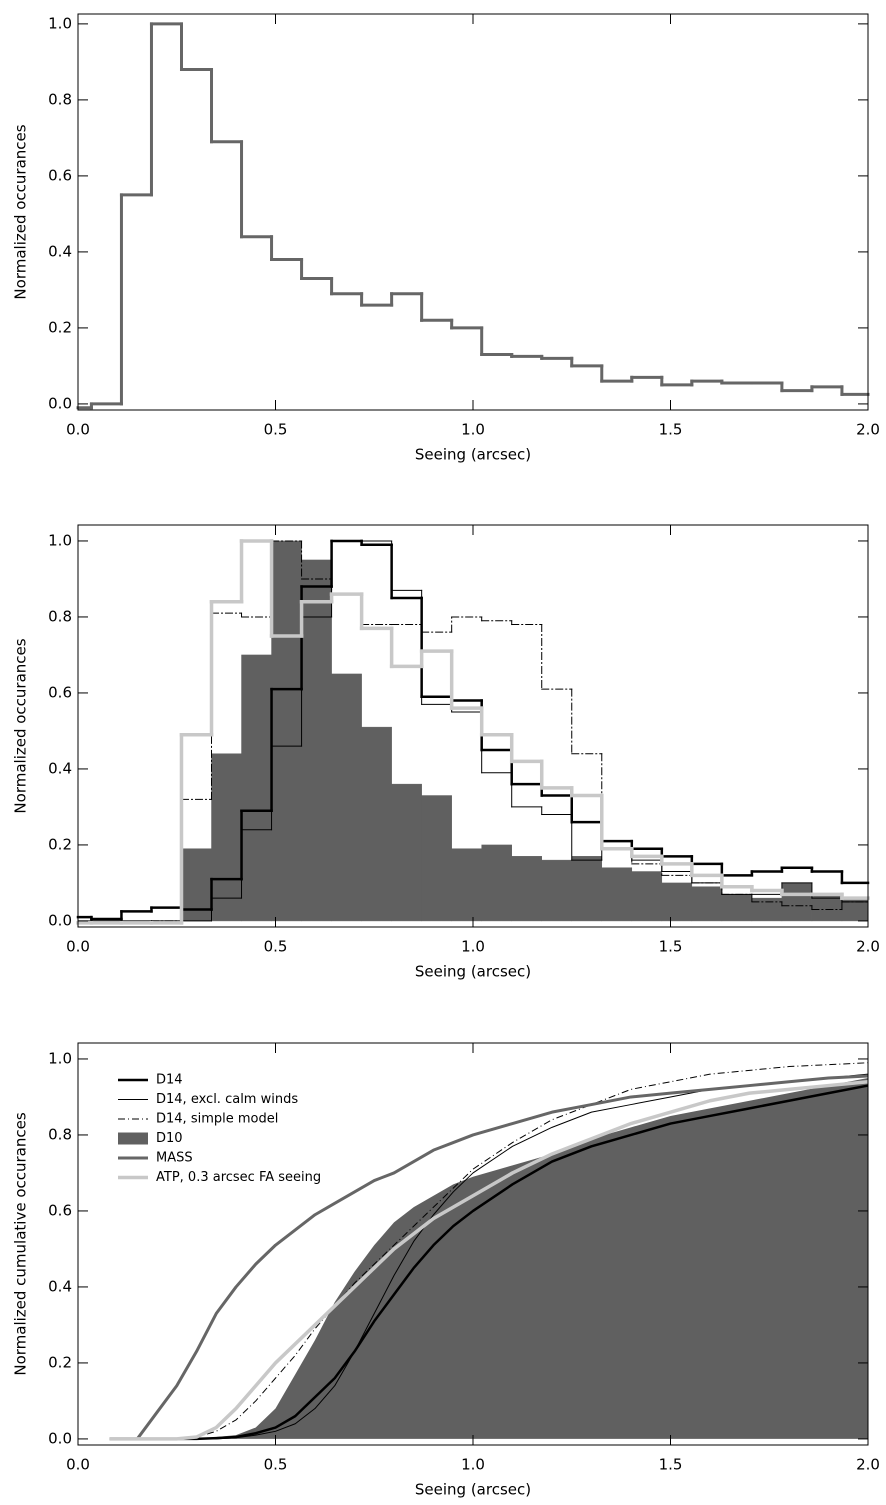 The image size is (886, 1505). What do you see at coordinates (169, 1138) in the screenshot?
I see `legend-label: D10` at bounding box center [169, 1138].